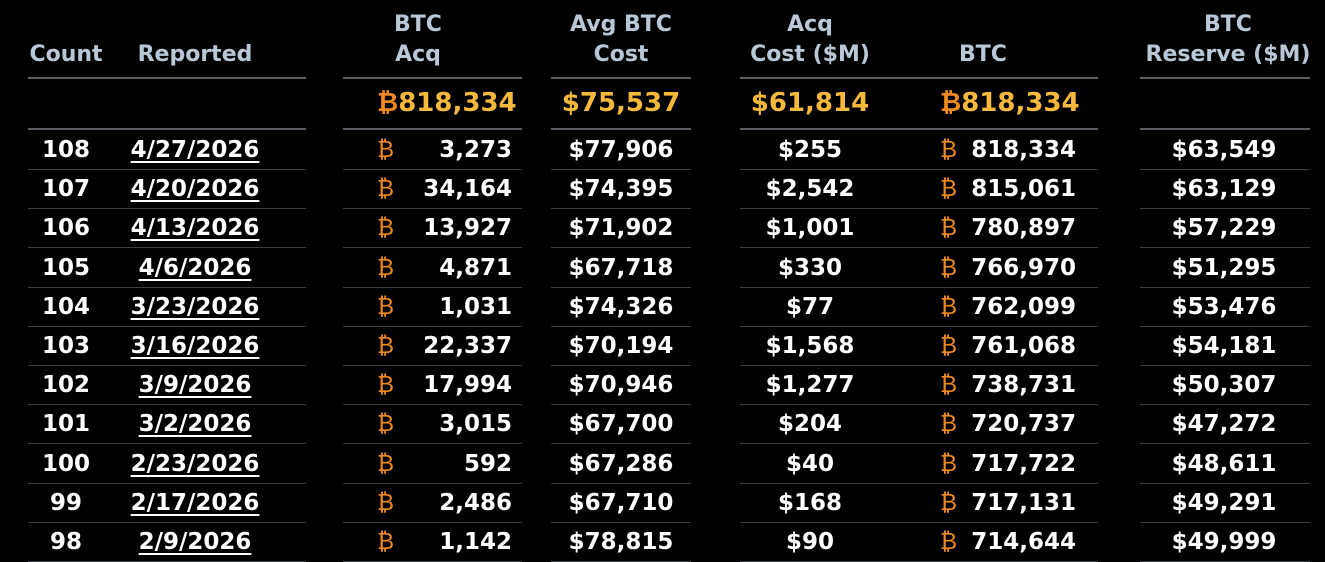  What do you see at coordinates (621, 24) in the screenshot?
I see `header-avg-btc-cost-line1: Avg BTC` at bounding box center [621, 24].